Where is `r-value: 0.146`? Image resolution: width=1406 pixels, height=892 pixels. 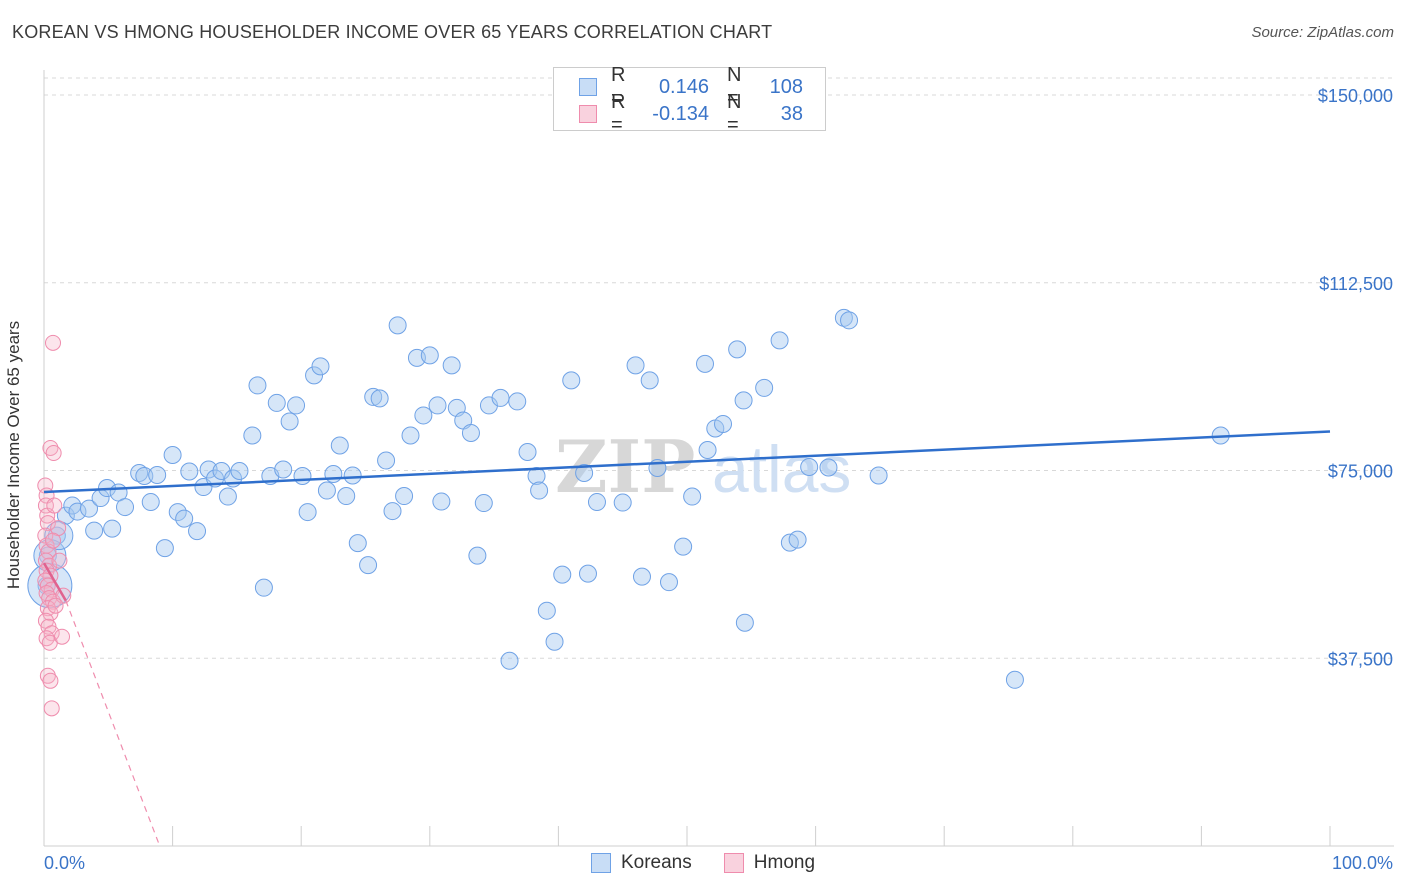
r-value: 0.146 is located at coordinates (683, 86).